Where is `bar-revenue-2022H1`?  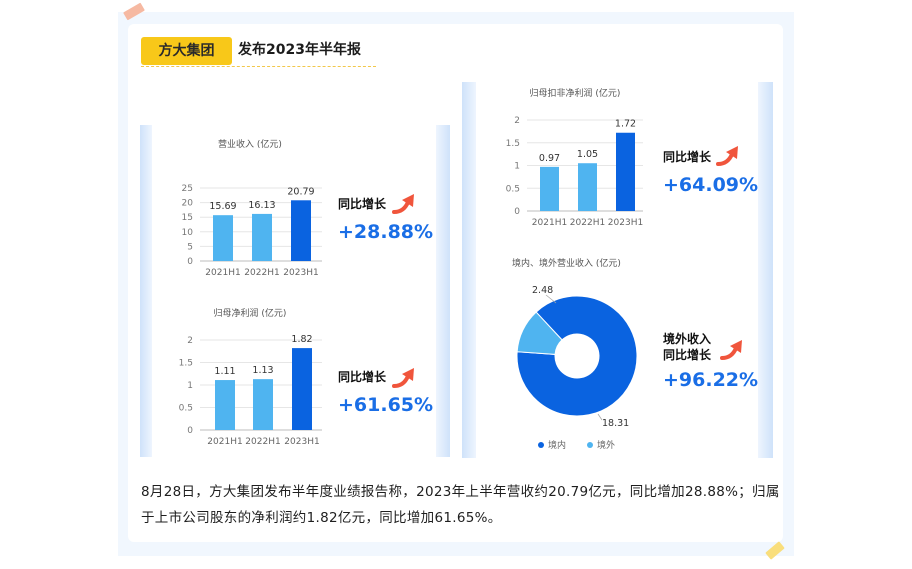
bar-revenue-2022H1 is located at coordinates (262, 237).